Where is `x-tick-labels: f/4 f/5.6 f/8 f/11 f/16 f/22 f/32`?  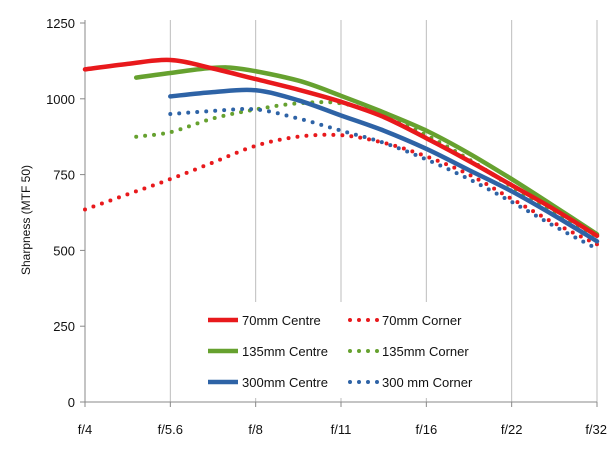 x-tick-labels: f/4 f/5.6 f/8 f/11 f/16 f/22 f/32 is located at coordinates (342, 429).